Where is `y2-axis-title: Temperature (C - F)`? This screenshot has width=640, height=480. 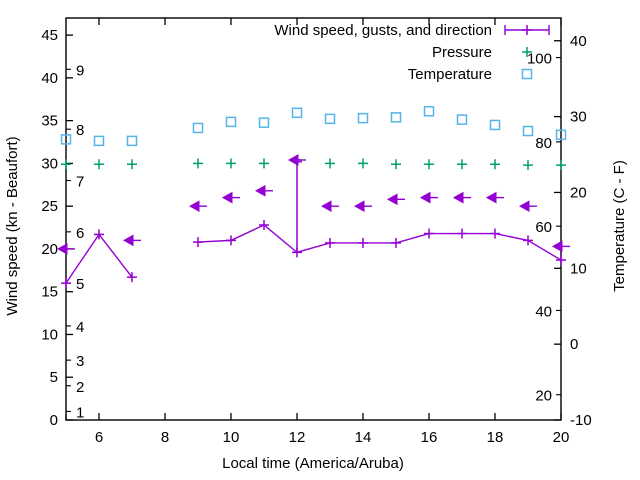 y2-axis-title: Temperature (C - F) is located at coordinates (619, 226).